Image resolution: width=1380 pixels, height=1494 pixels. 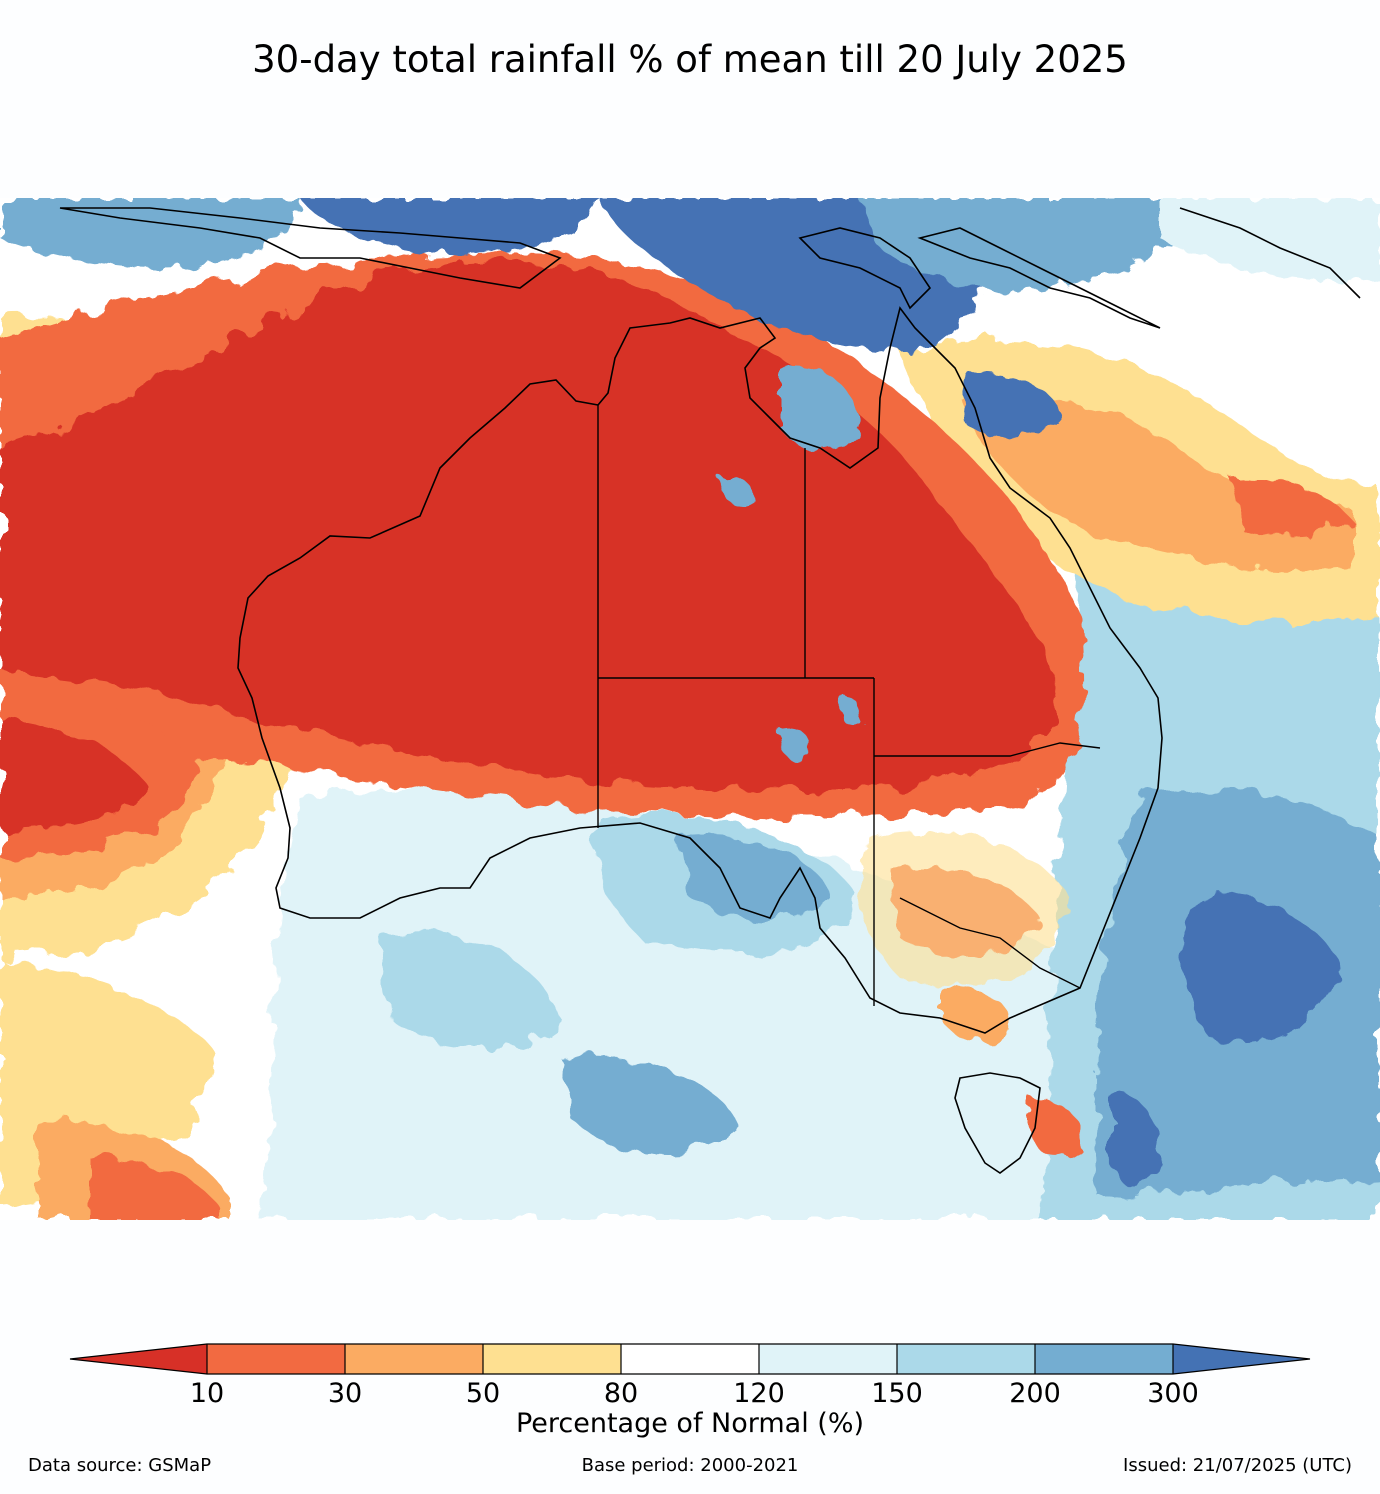 What do you see at coordinates (1035, 1393) in the screenshot?
I see `tick-label-200: 200` at bounding box center [1035, 1393].